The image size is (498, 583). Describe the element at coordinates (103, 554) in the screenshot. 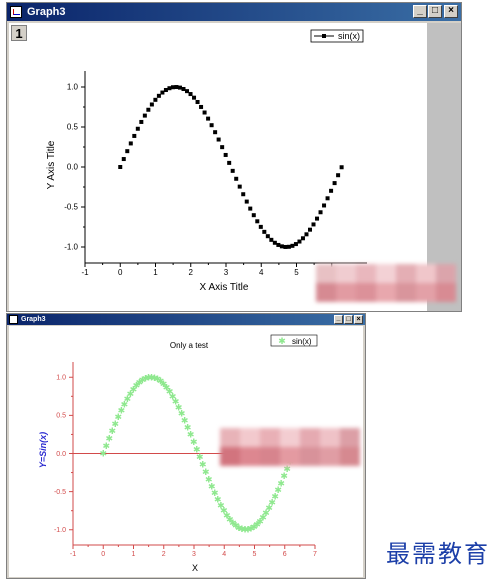

I see `x-tick-label: 0` at that location.